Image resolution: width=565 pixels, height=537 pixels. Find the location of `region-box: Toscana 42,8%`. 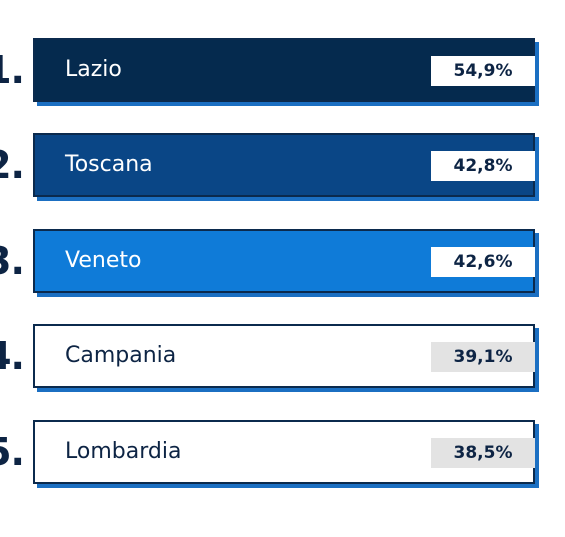

region-box: Toscana 42,8% is located at coordinates (284, 165).